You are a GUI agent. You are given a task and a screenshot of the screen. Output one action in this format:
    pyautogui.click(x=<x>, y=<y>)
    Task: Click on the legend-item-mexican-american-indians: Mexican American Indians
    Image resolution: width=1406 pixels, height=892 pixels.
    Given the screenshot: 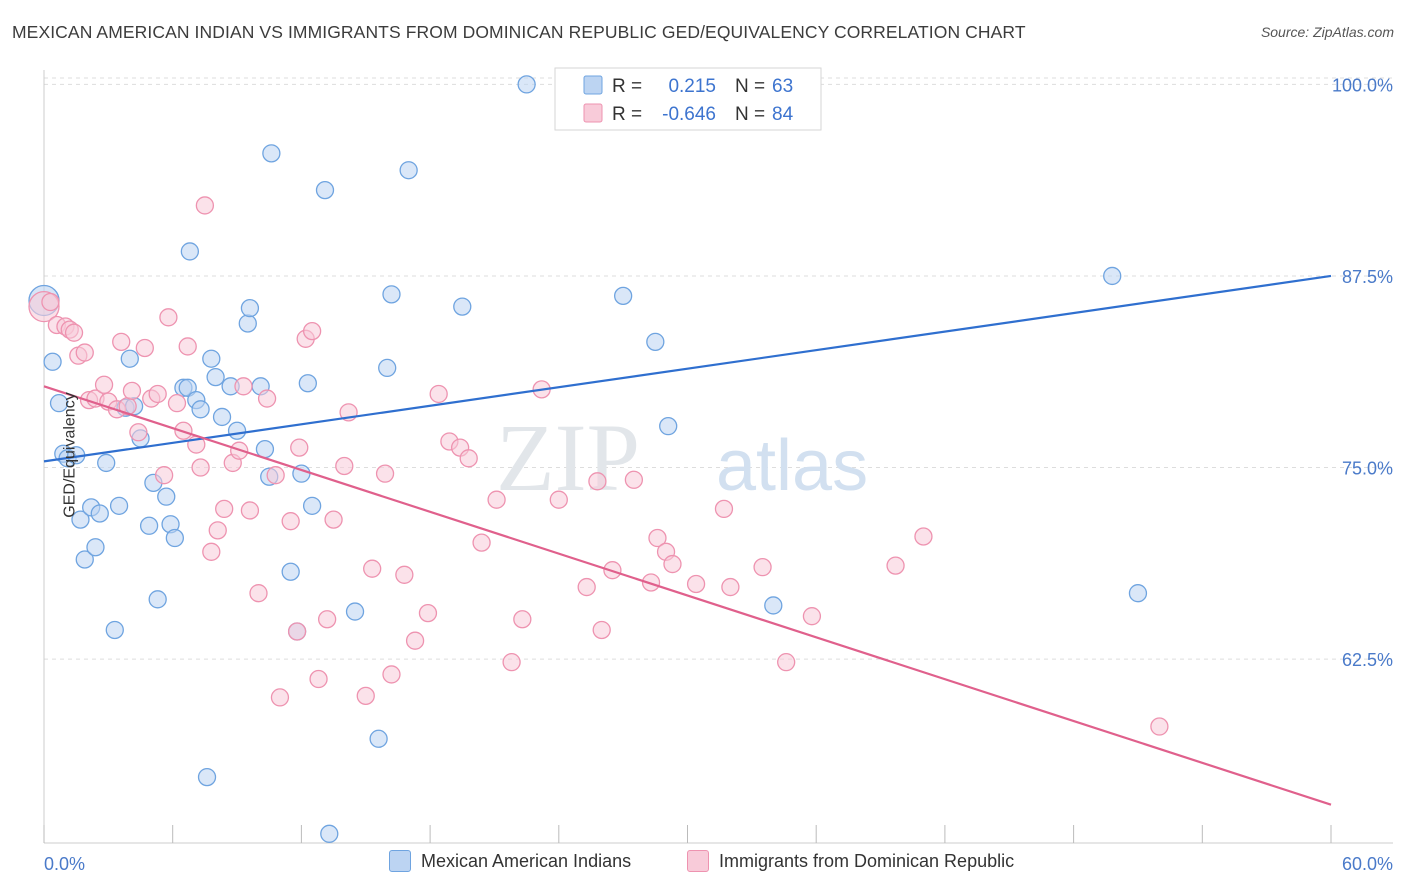 What is the action you would take?
    pyautogui.click(x=510, y=861)
    